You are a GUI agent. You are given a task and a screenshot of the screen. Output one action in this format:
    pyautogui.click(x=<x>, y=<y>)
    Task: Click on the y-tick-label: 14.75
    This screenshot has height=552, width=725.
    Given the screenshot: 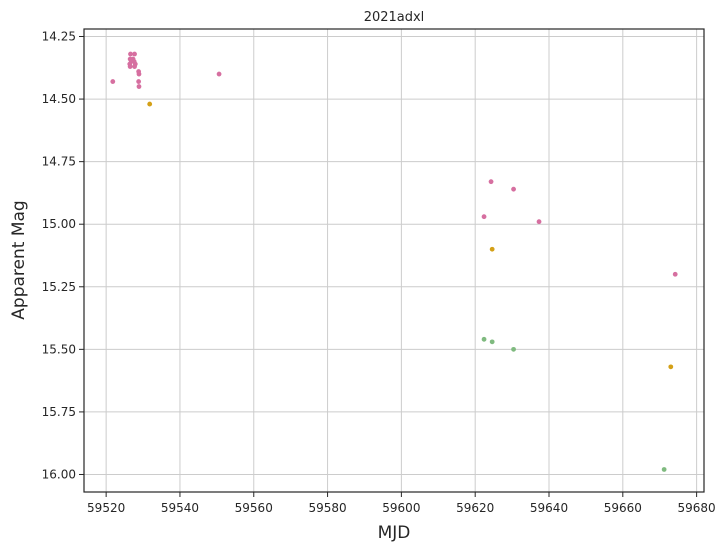 What is the action you would take?
    pyautogui.click(x=59, y=162)
    